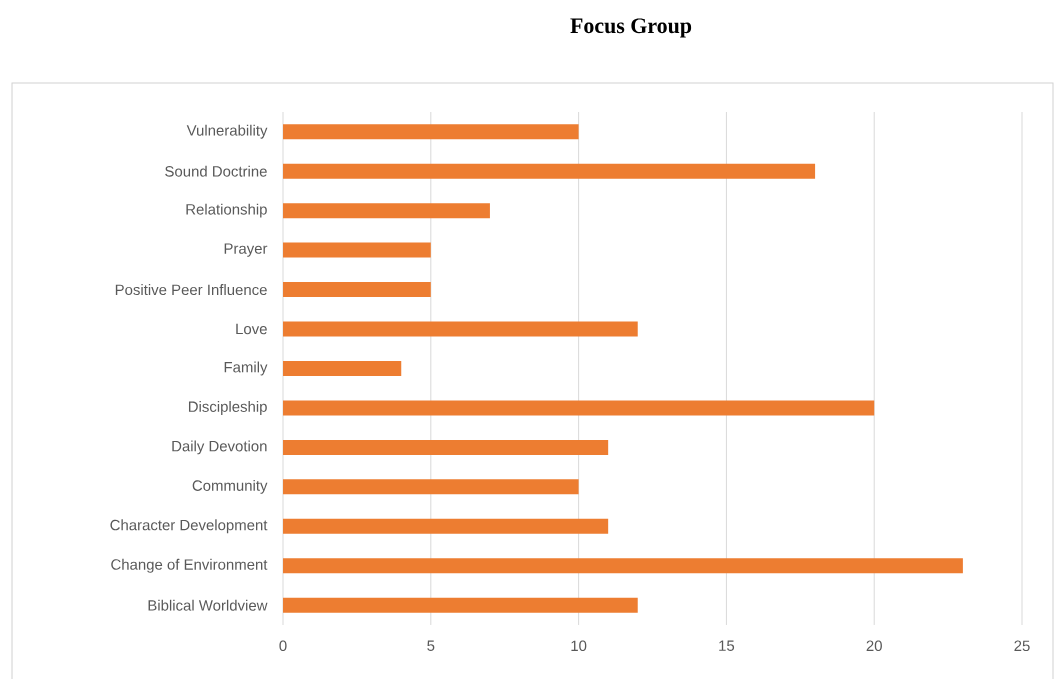 The height and width of the screenshot is (679, 1054). I want to click on x-tick-label: 10, so click(579, 646).